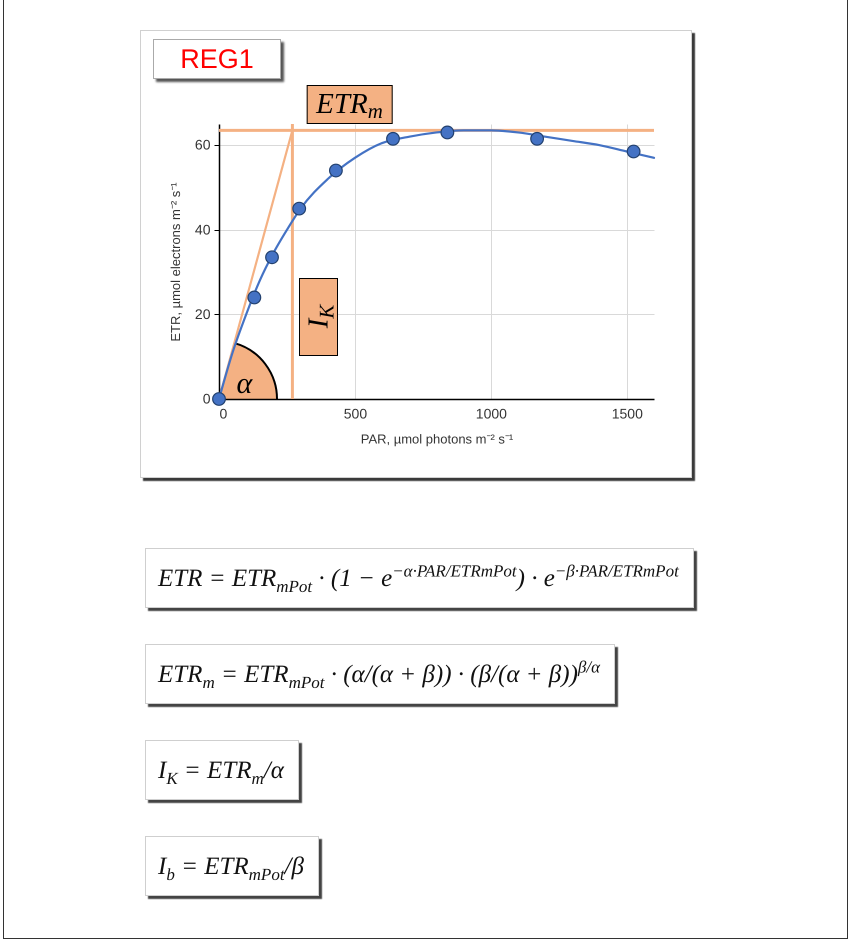  I want to click on y-tick-label: 60, so click(202, 144).